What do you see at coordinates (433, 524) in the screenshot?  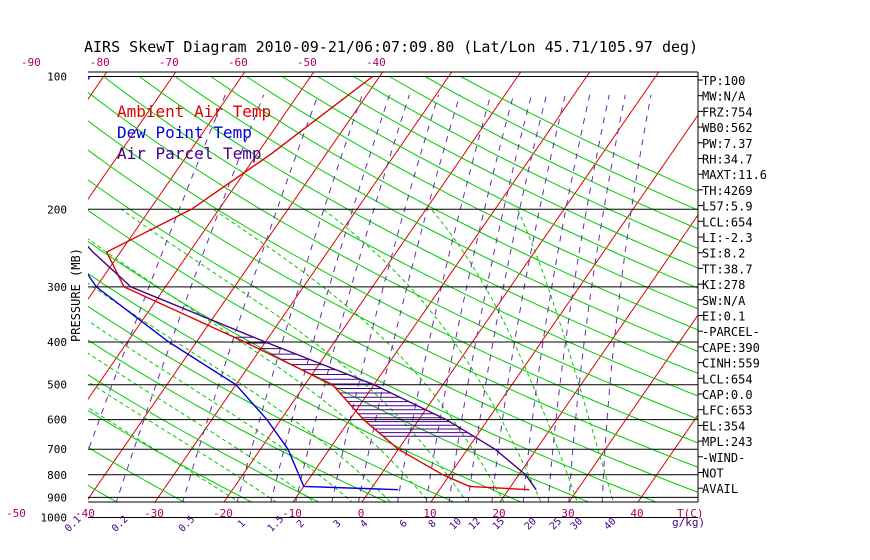 I see `mixing-ratio-label: 8` at bounding box center [433, 524].